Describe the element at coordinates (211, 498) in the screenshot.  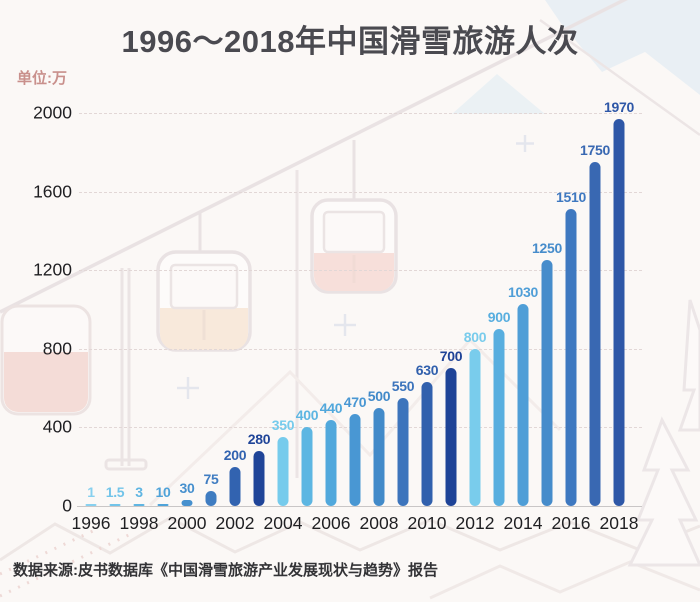
I see `bar-2001` at that location.